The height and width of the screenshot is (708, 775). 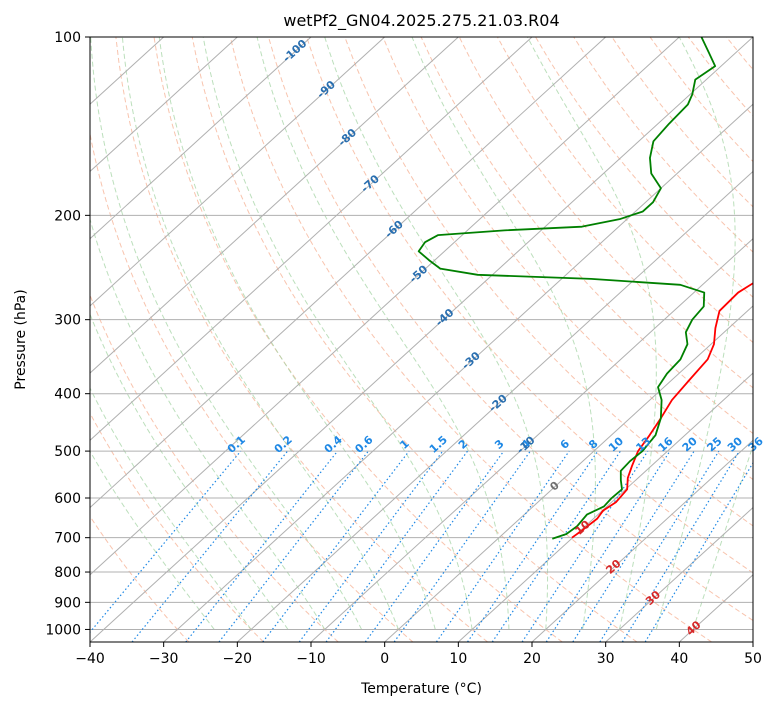 I want to click on mixing-ratio-label: 8, so click(x=593, y=444).